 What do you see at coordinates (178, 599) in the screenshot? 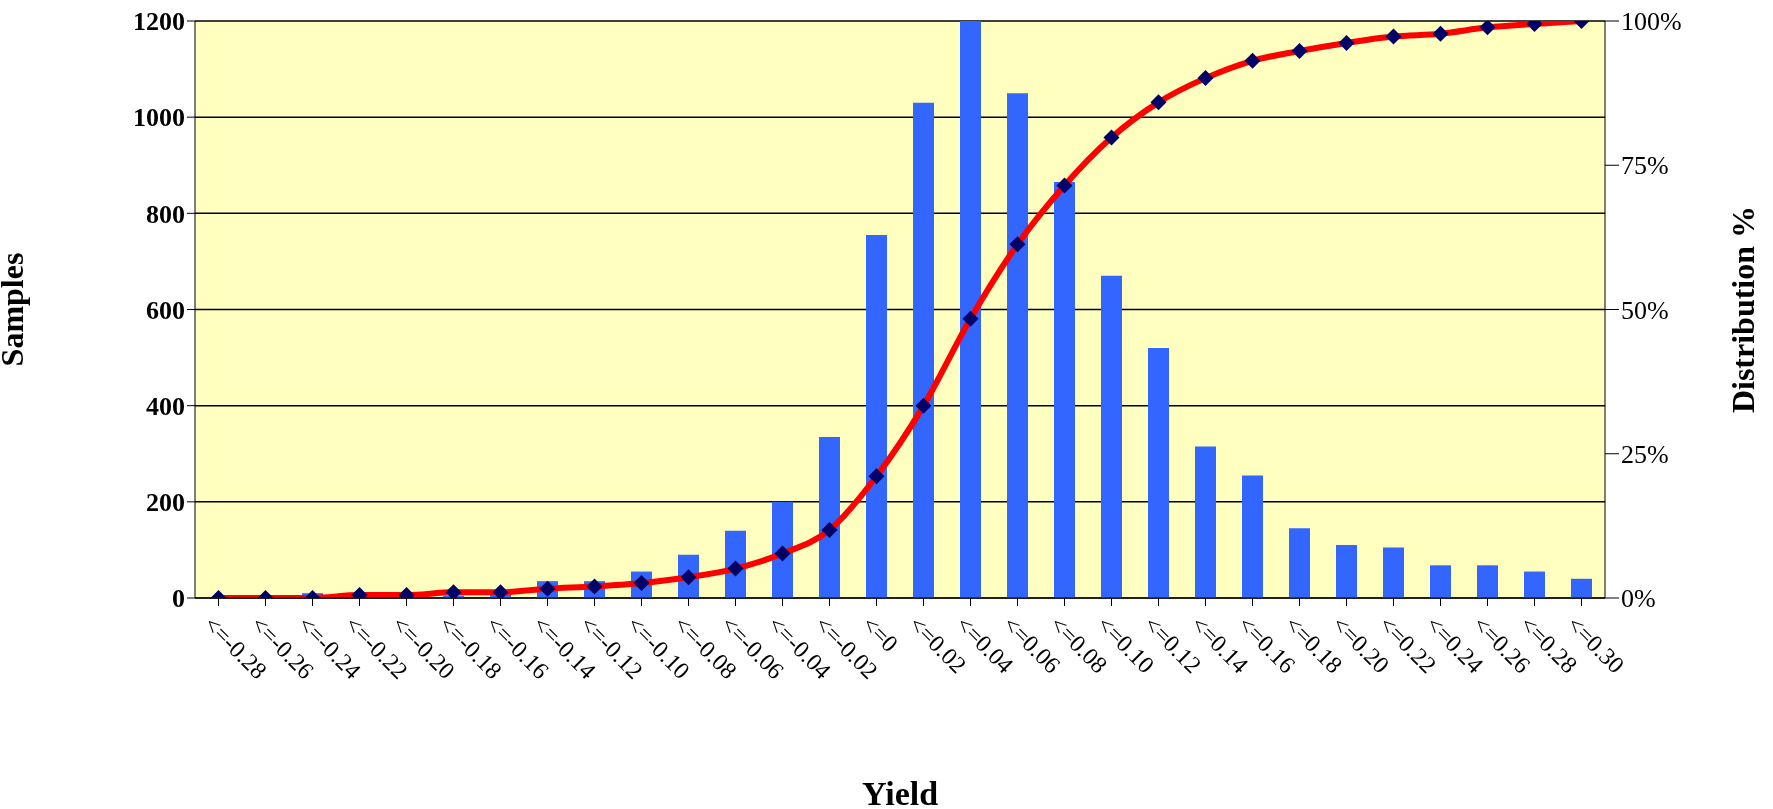
I see `y-tick-label: 0` at bounding box center [178, 599].